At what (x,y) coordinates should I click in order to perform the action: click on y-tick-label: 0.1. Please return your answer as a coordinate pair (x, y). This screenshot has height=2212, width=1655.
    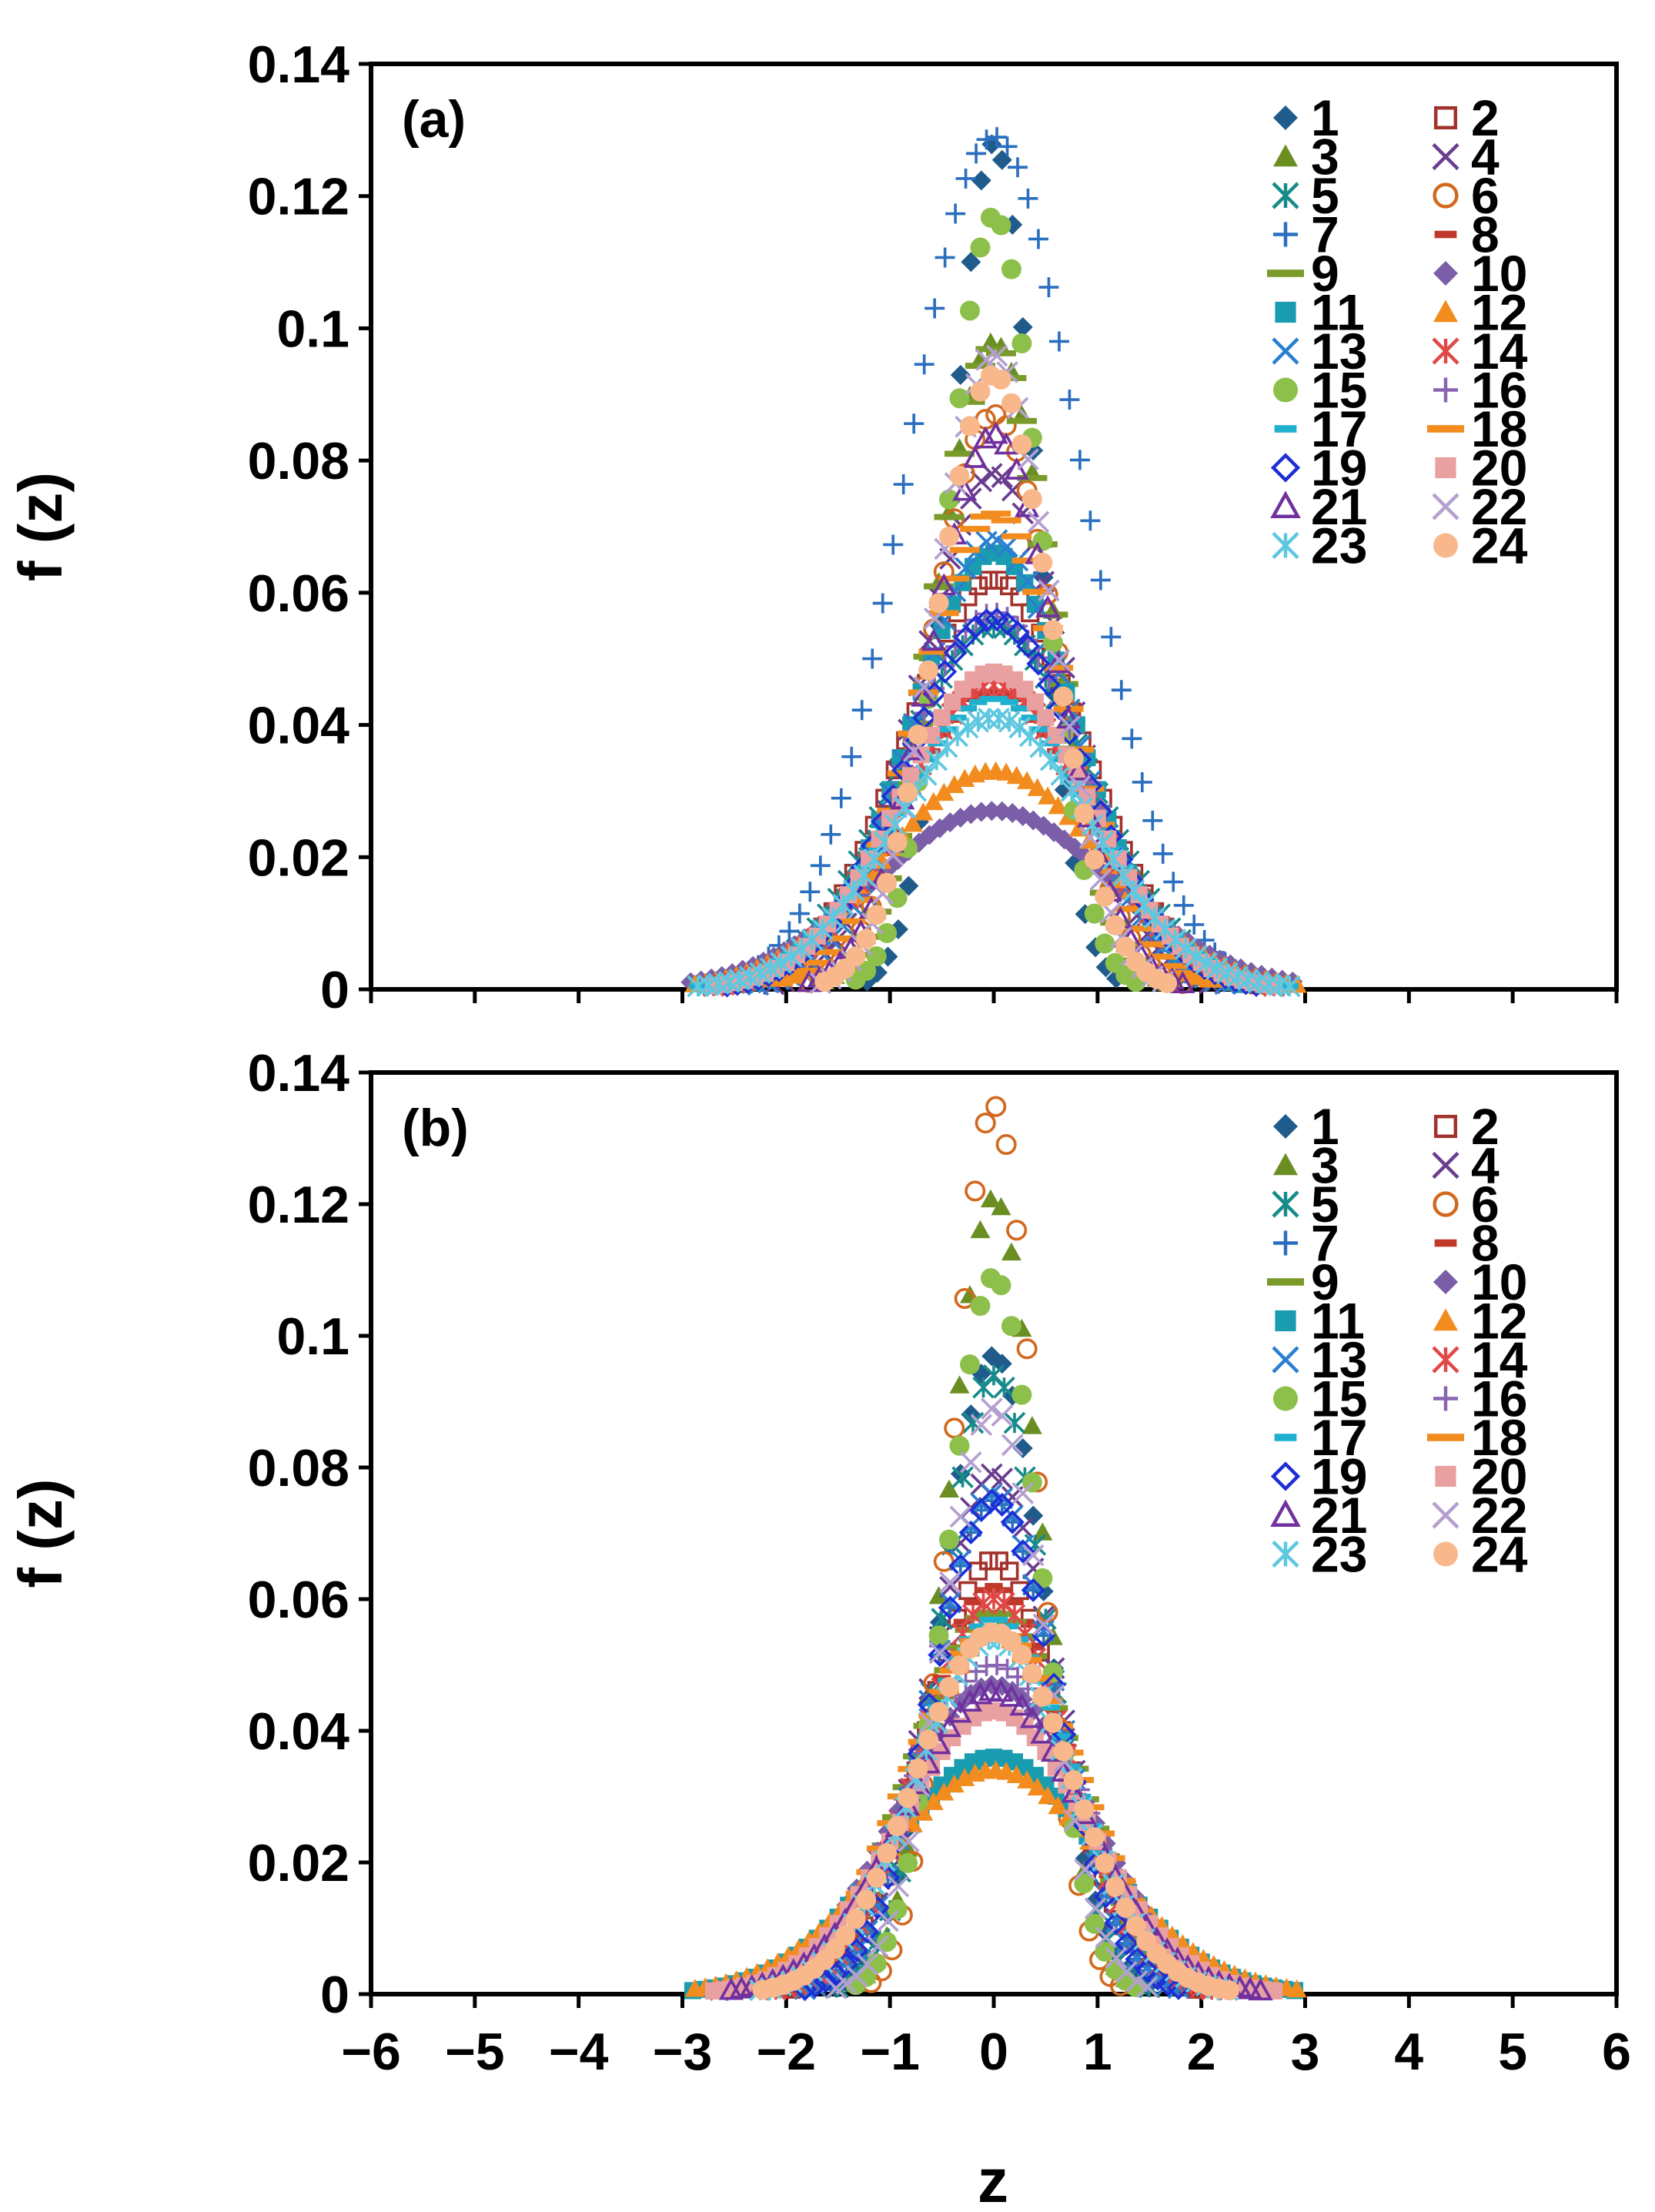
    Looking at the image, I should click on (312, 1336).